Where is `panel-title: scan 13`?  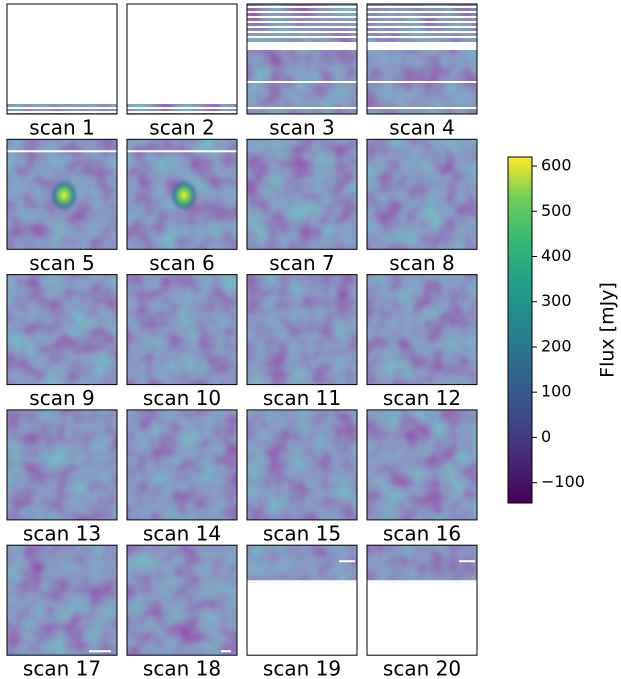
panel-title: scan 13 is located at coordinates (62, 533).